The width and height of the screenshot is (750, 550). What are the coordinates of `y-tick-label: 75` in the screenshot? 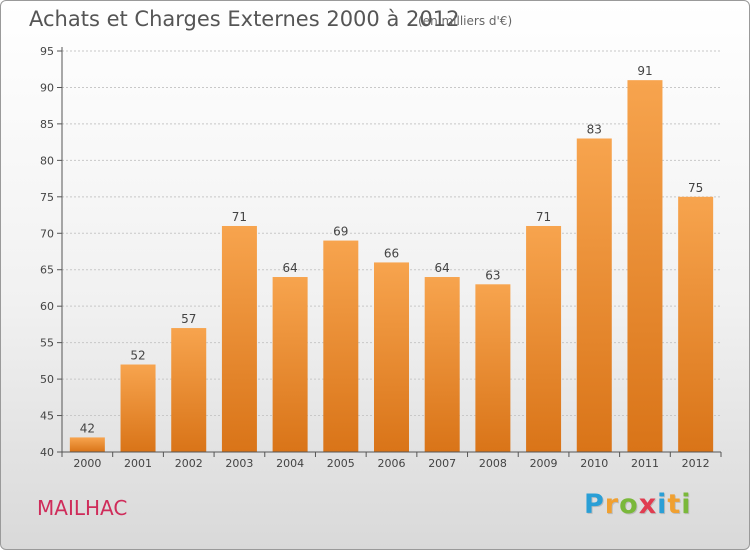 It's located at (47, 197).